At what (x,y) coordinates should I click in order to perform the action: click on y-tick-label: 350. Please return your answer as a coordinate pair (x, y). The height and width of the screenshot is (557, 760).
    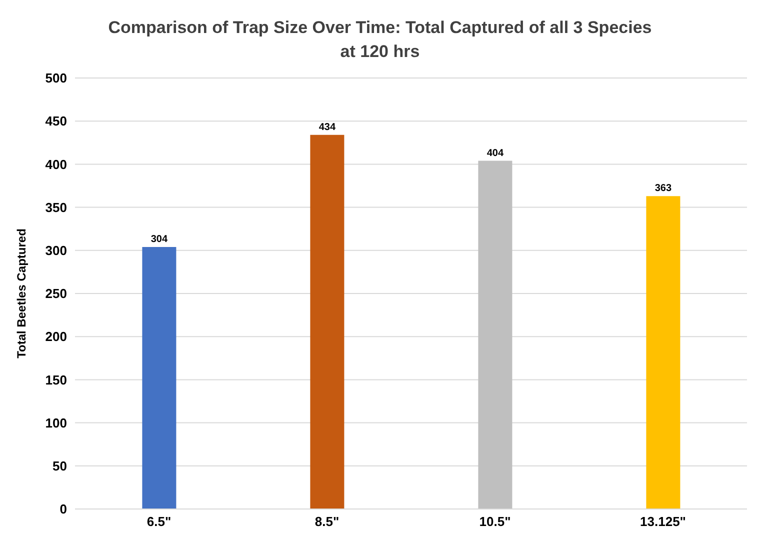
    Looking at the image, I should click on (56, 207).